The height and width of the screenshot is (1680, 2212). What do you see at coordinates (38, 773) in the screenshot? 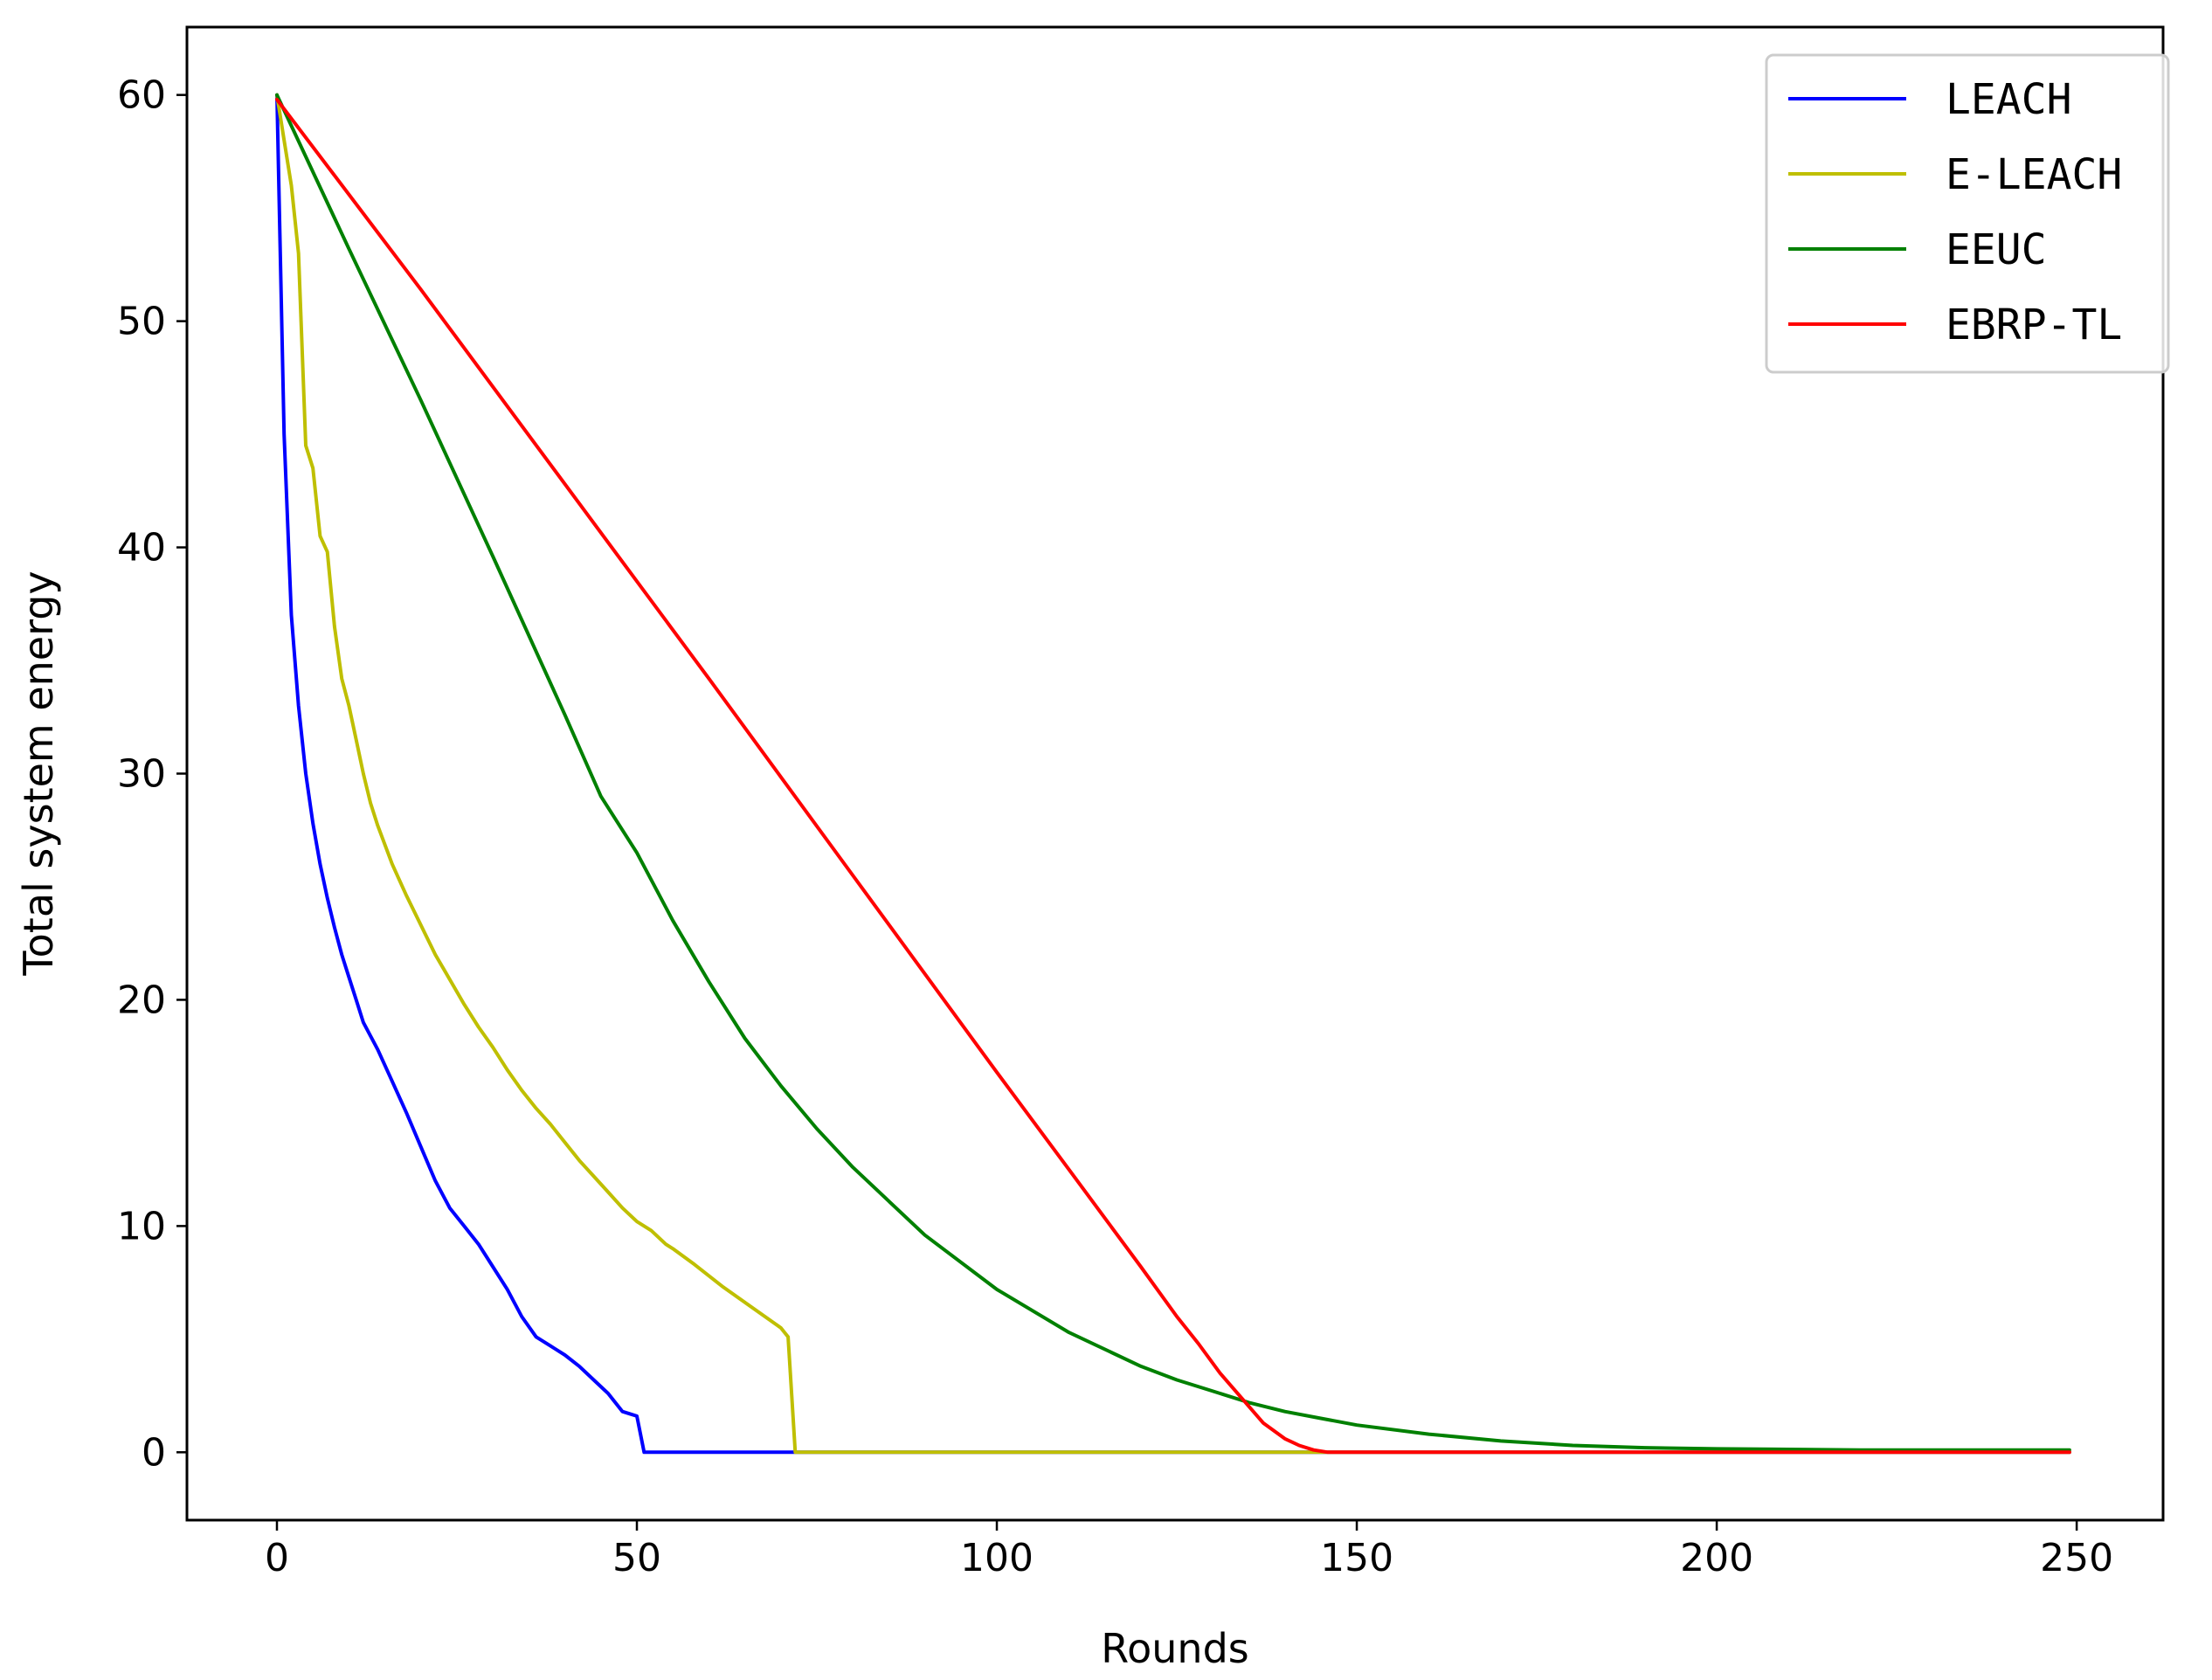
I see `y-axis-label: Total system energy` at bounding box center [38, 773].